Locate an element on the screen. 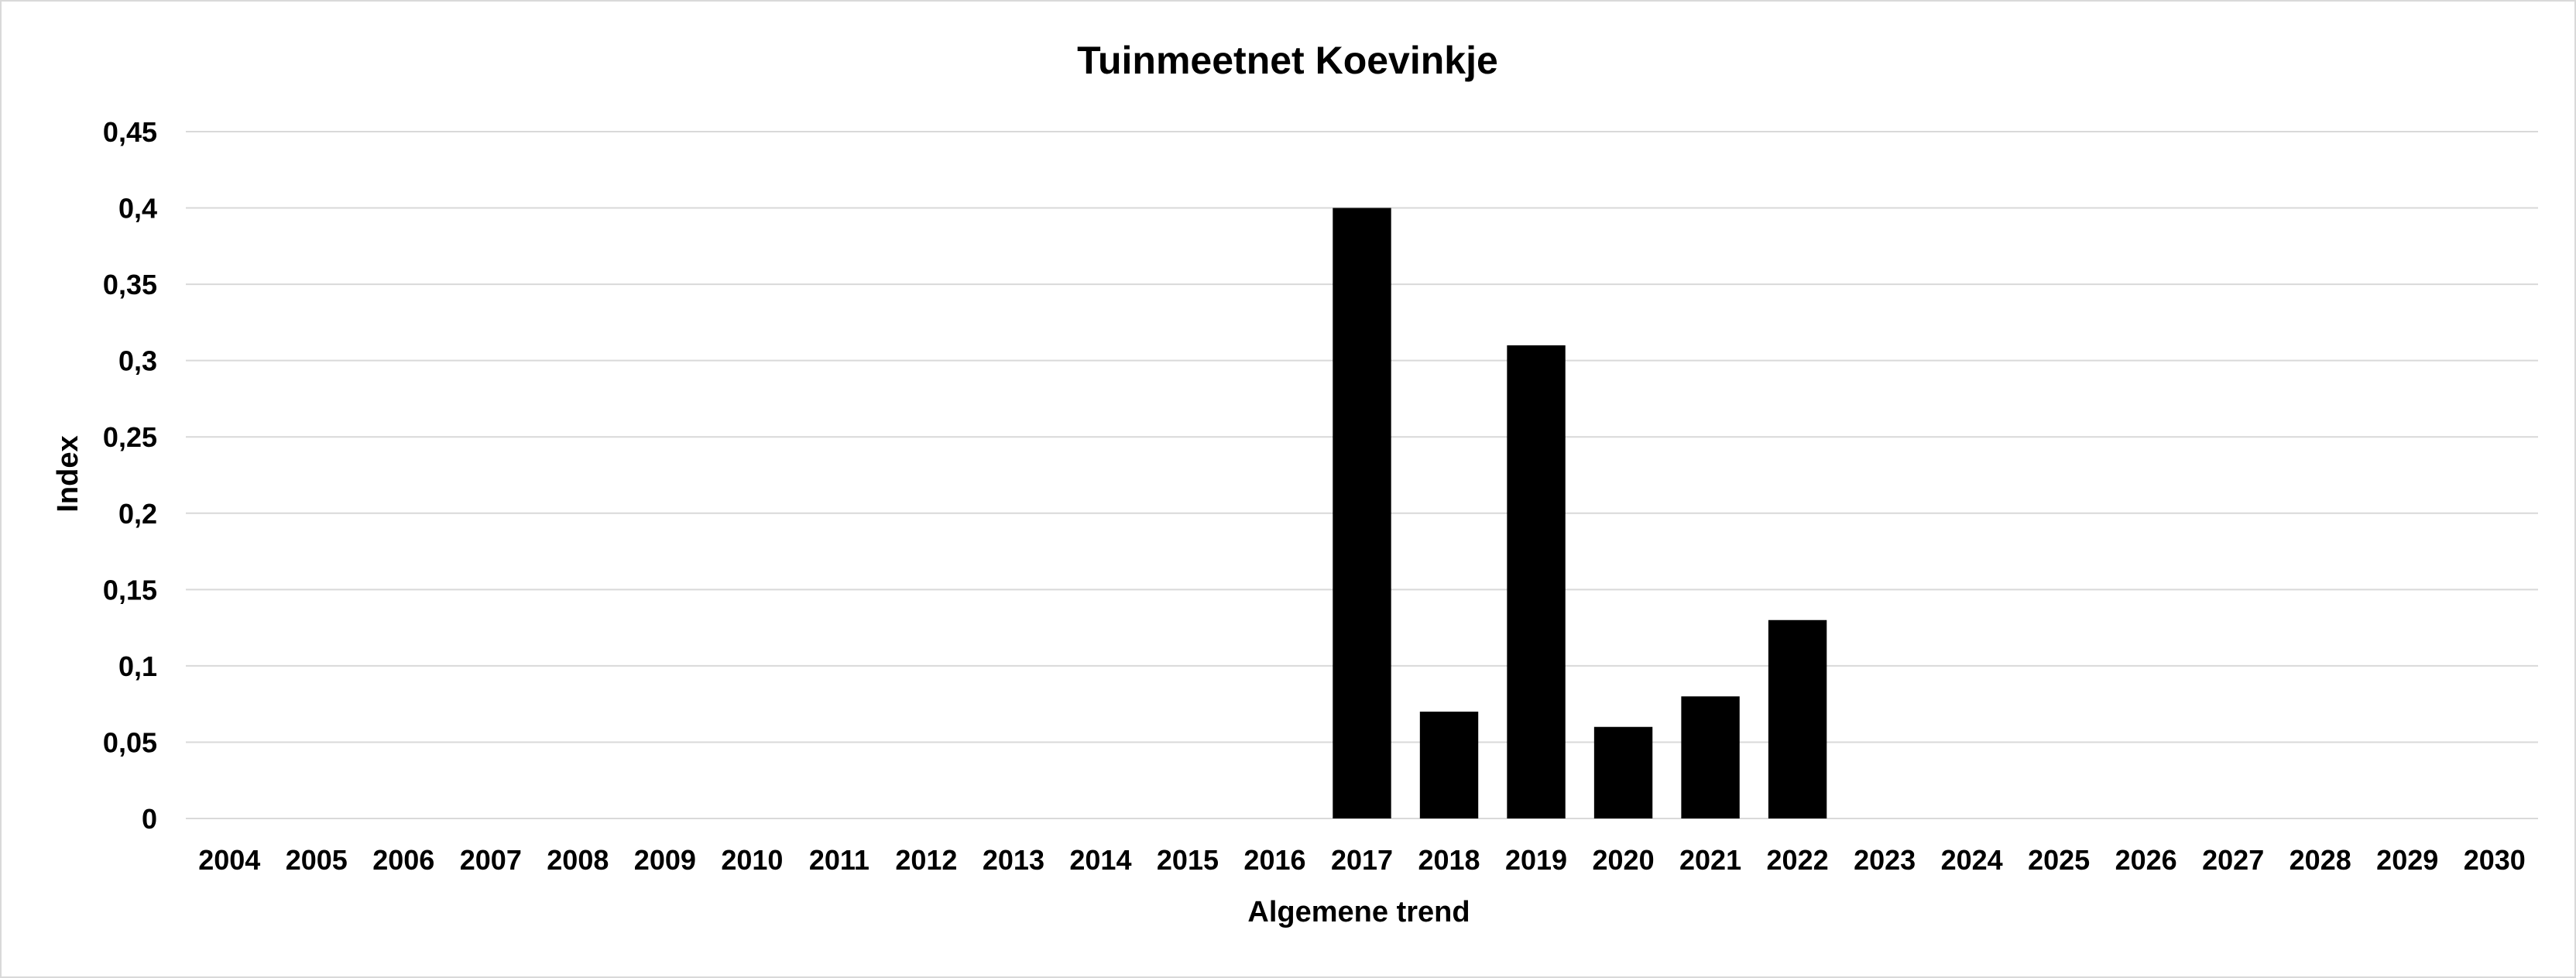 The height and width of the screenshot is (978, 2576). x-tick-label-2010: 2010 is located at coordinates (752, 860).